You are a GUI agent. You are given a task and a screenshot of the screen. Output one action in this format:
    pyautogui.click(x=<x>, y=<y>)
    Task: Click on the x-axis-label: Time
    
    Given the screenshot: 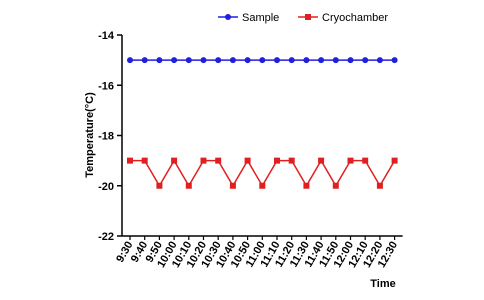 What is the action you would take?
    pyautogui.click(x=382, y=284)
    